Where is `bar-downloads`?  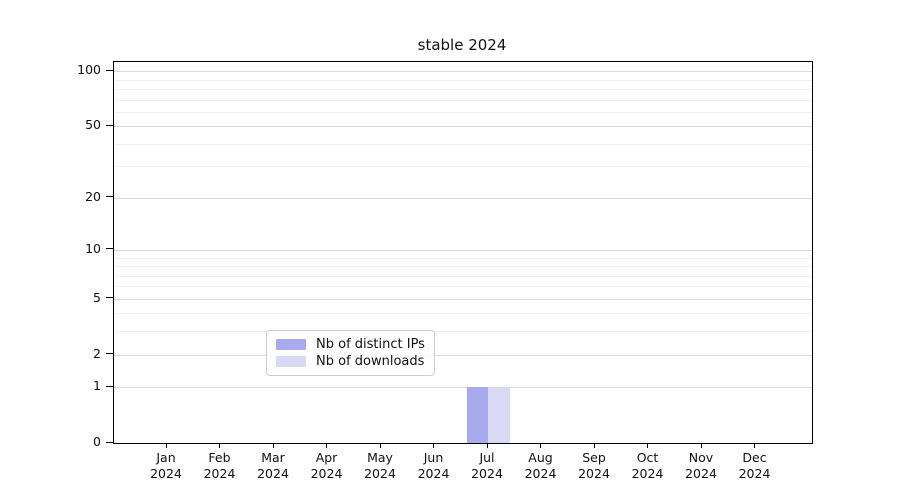
bar-downloads is located at coordinates (499, 415).